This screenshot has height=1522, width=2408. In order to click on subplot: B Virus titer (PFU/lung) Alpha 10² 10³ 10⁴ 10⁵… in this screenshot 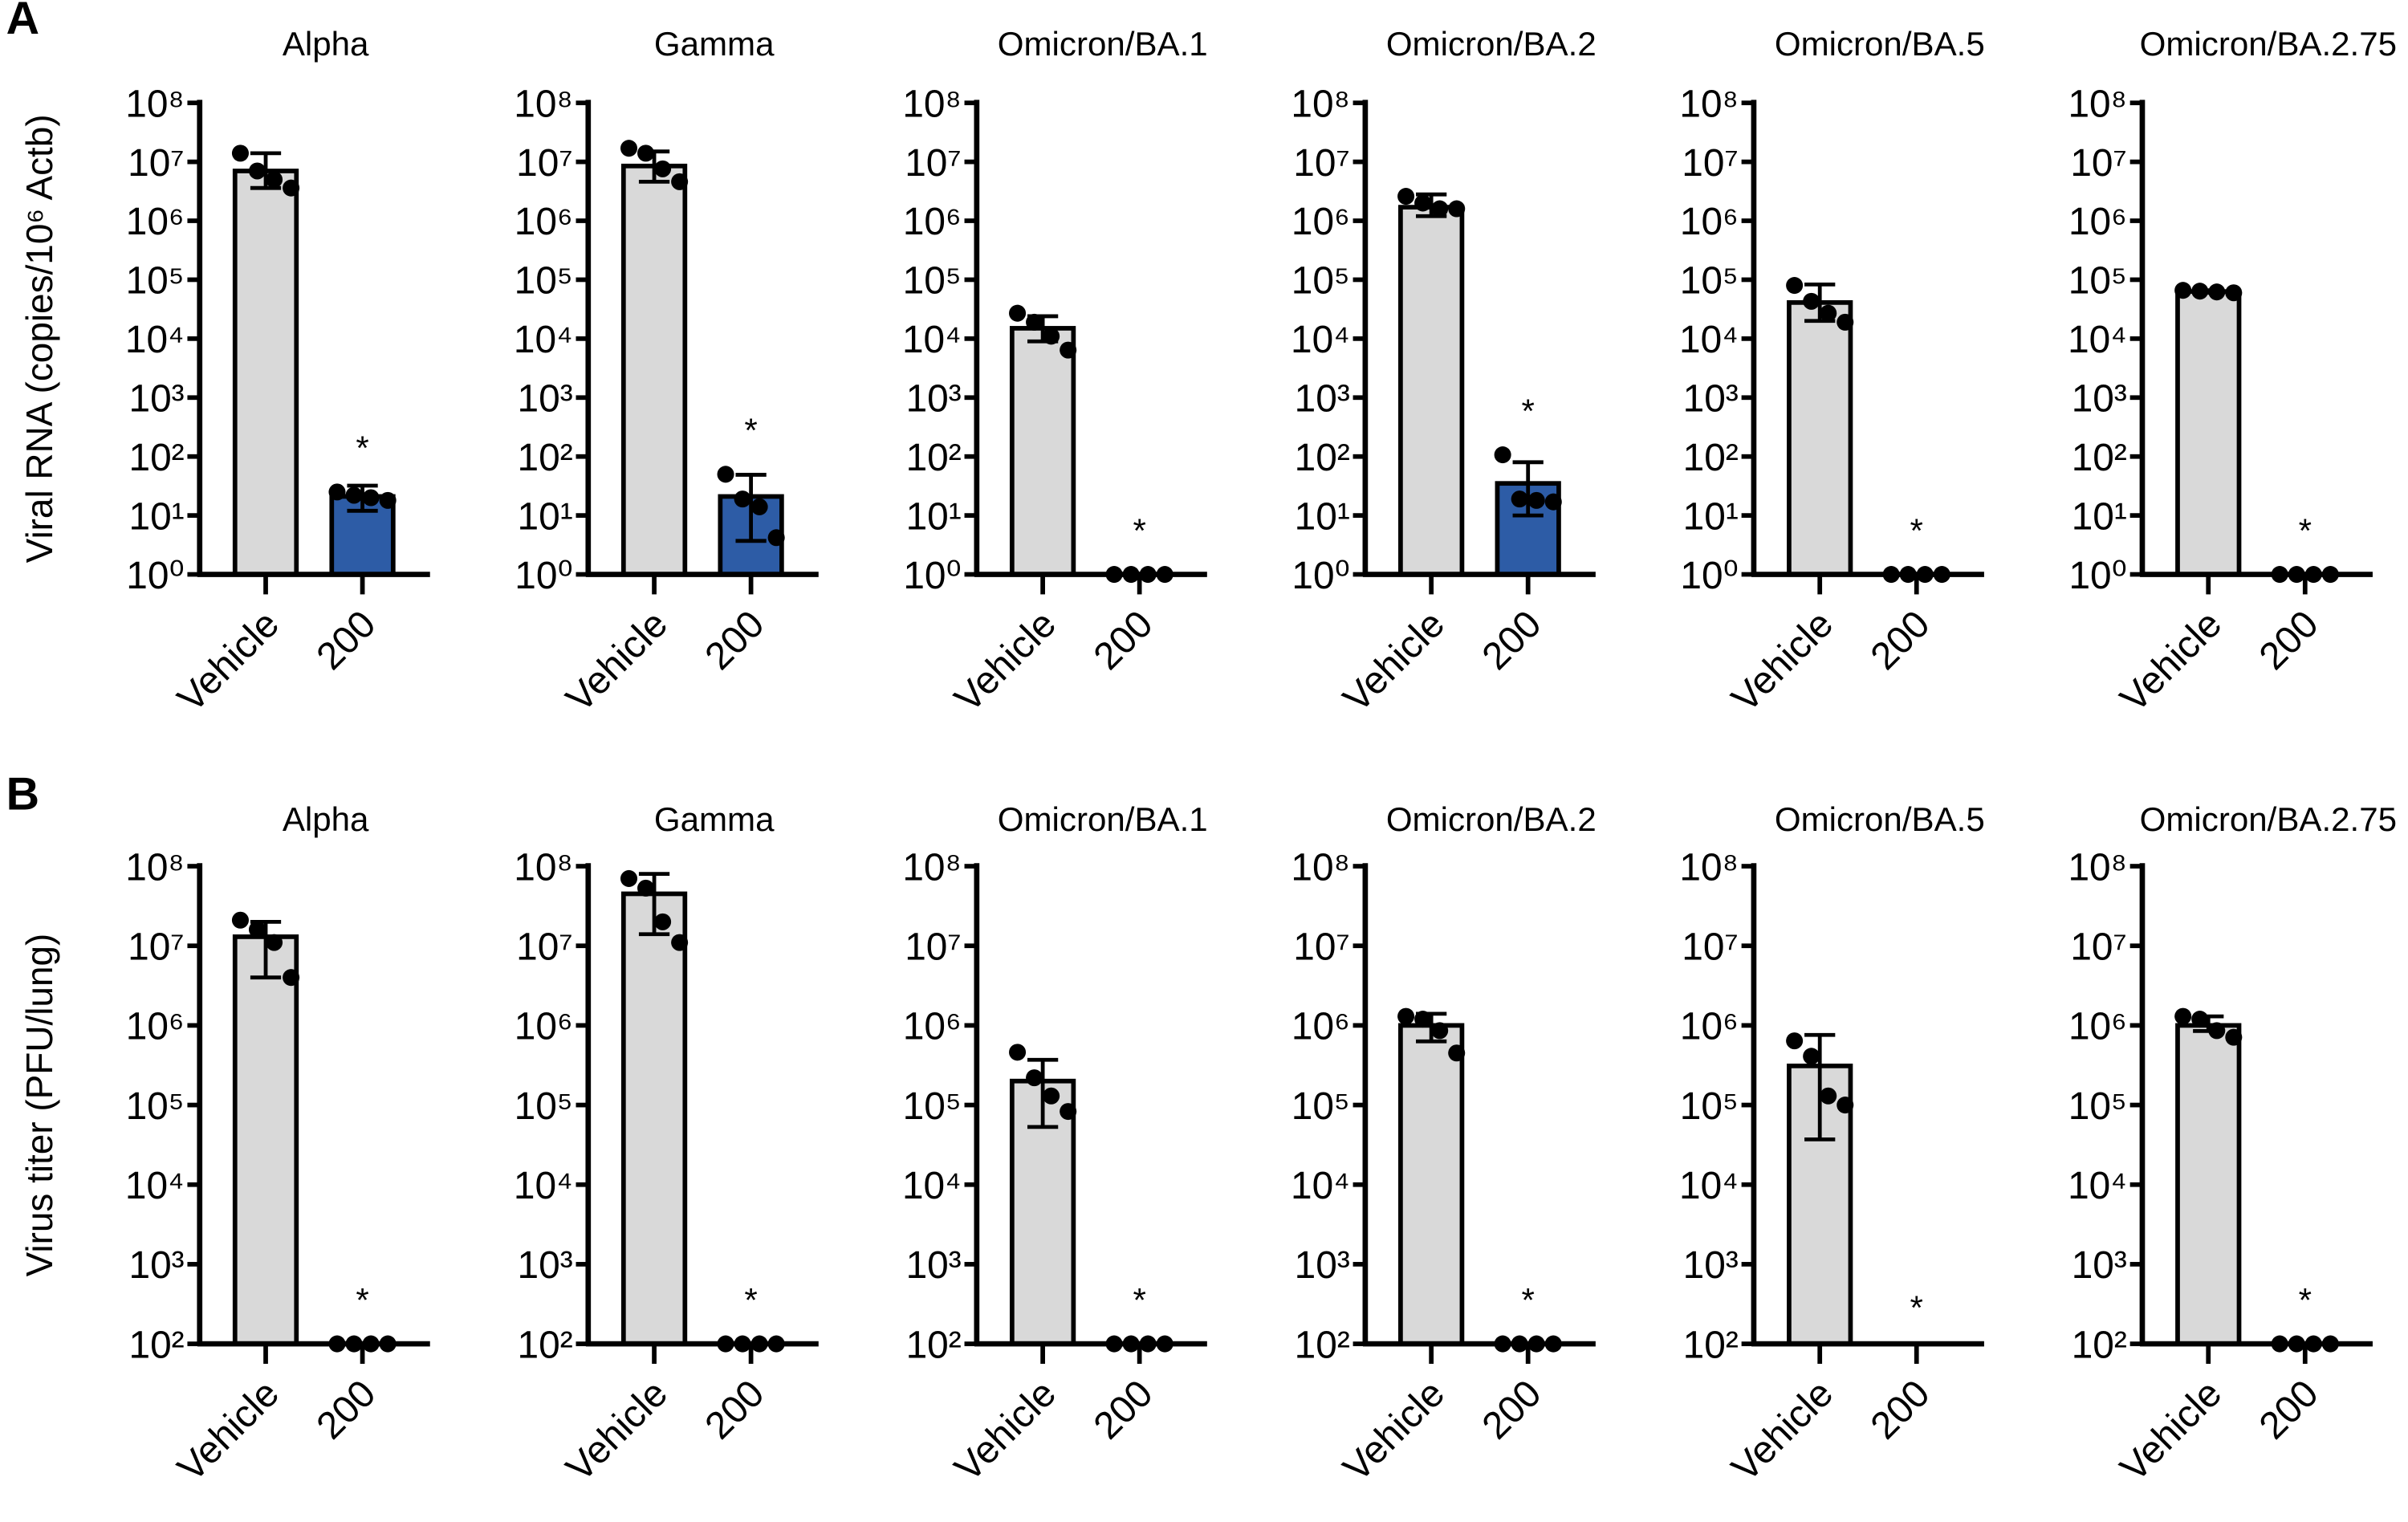, I will do `click(218, 1129)`.